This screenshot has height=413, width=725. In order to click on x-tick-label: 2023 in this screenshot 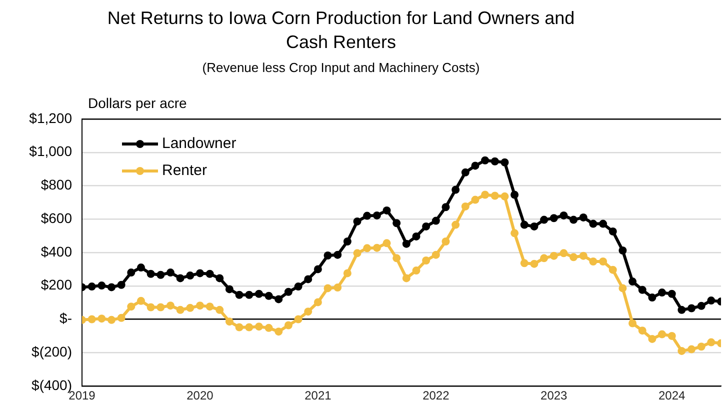, I will do `click(554, 395)`.